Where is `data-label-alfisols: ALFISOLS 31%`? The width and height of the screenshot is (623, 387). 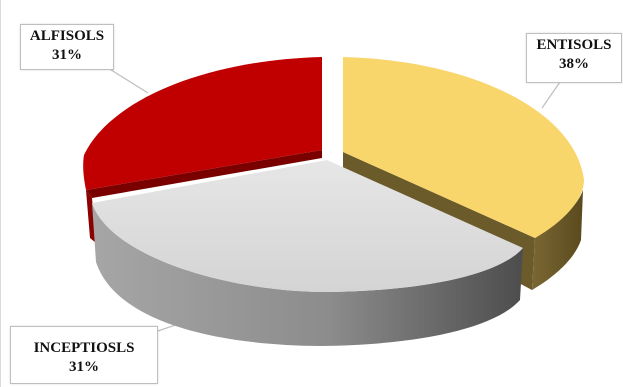
data-label-alfisols: ALFISOLS 31% is located at coordinates (67, 47).